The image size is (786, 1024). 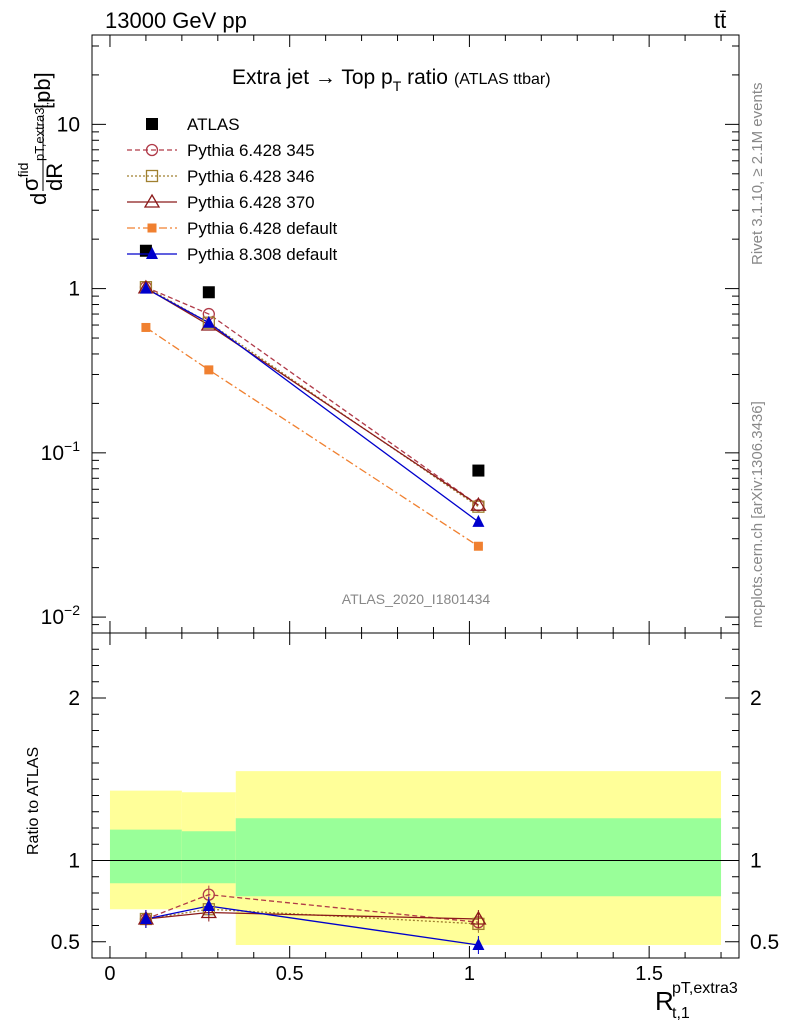 I want to click on ratio-y-tick-label: 1, so click(x=74, y=861).